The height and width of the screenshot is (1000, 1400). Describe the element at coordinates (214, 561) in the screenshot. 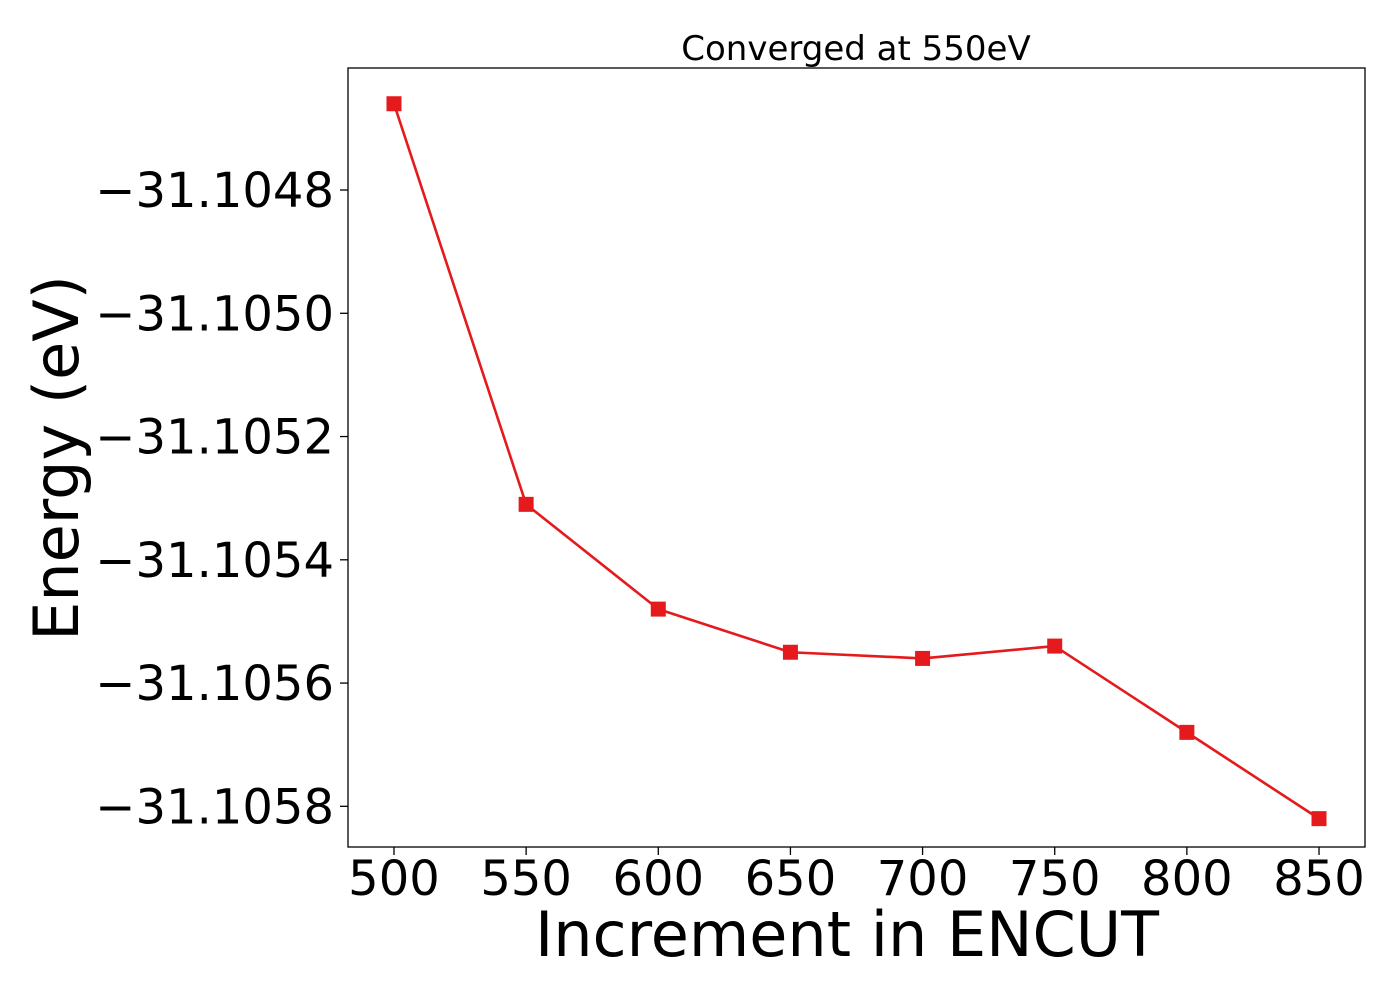

I see `y-tick-label: −31.1054` at that location.